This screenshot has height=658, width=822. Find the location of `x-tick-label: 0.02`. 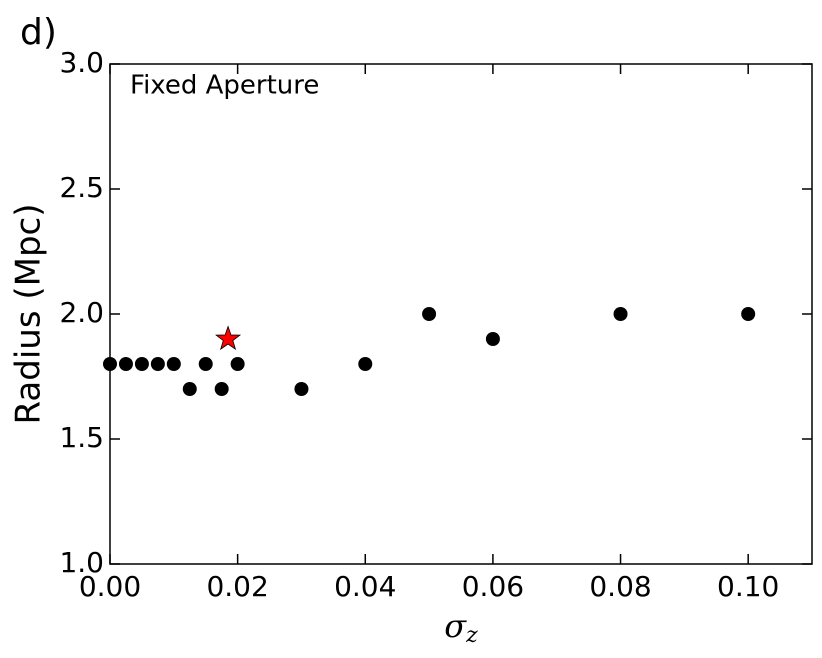

x-tick-label: 0.02 is located at coordinates (237, 586).